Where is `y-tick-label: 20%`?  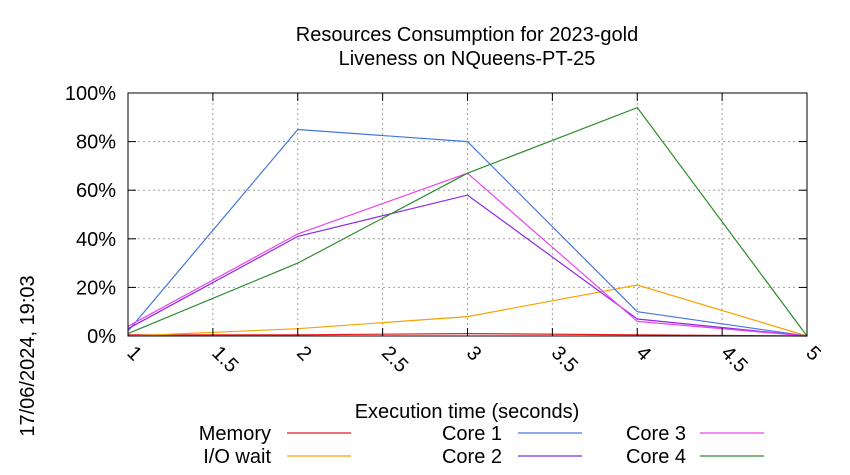 y-tick-label: 20% is located at coordinates (96, 288).